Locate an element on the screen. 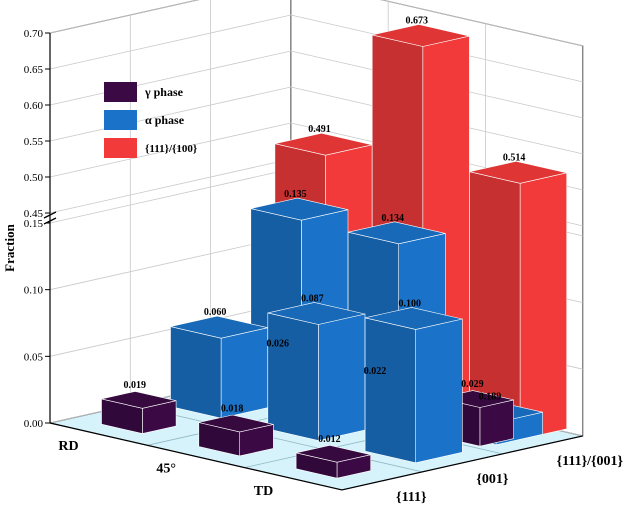  data-label: 0.189 is located at coordinates (490, 397).